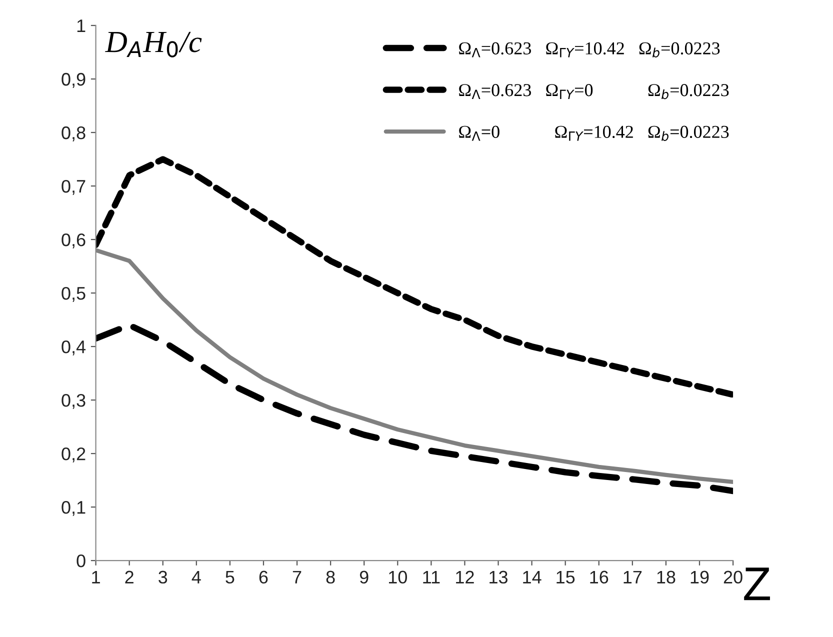 This screenshot has height=637, width=833. Describe the element at coordinates (163, 577) in the screenshot. I see `x-tick-label: 3` at that location.